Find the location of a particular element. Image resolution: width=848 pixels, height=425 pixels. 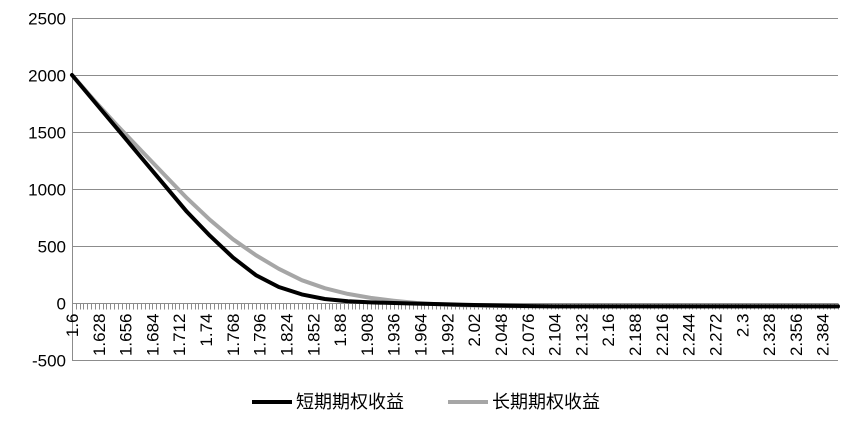

x-tick-label: 2.356 is located at coordinates (796, 335).